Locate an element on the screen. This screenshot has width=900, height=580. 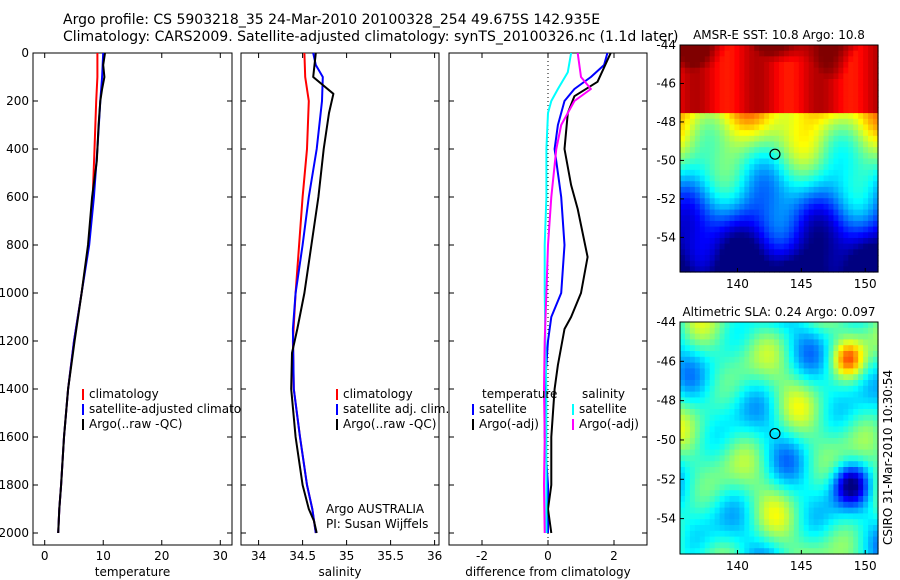
series-line-argo-raw-qc- is located at coordinates (312, 293).